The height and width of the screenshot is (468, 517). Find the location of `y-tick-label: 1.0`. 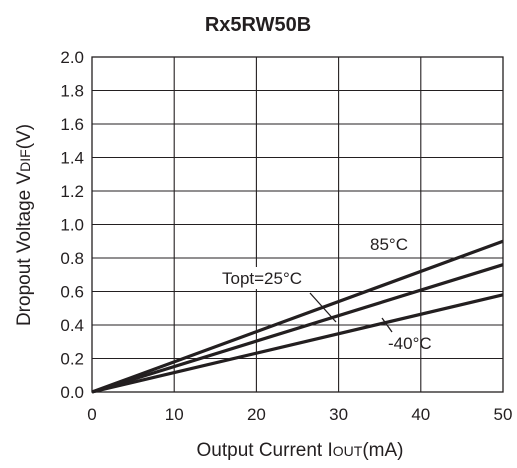

y-tick-label: 1.0 is located at coordinates (72, 225).